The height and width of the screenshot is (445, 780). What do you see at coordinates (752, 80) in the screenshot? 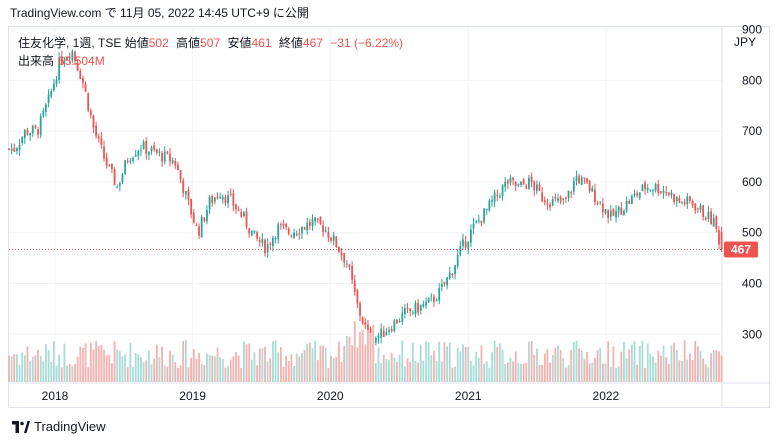
I see `y-tick-label: 800` at bounding box center [752, 80].